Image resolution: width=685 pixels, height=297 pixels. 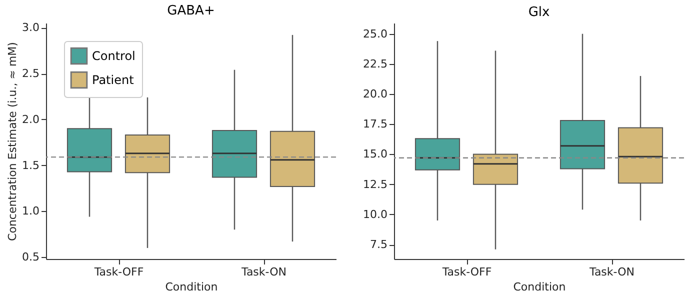 I want to click on y-tick-label: 15.0, so click(x=375, y=154).